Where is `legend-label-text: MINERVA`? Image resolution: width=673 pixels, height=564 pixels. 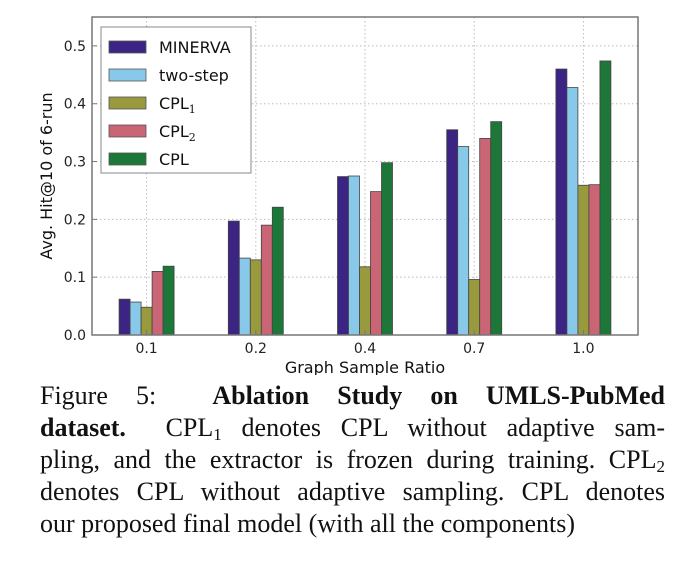 legend-label-text: MINERVA is located at coordinates (195, 47).